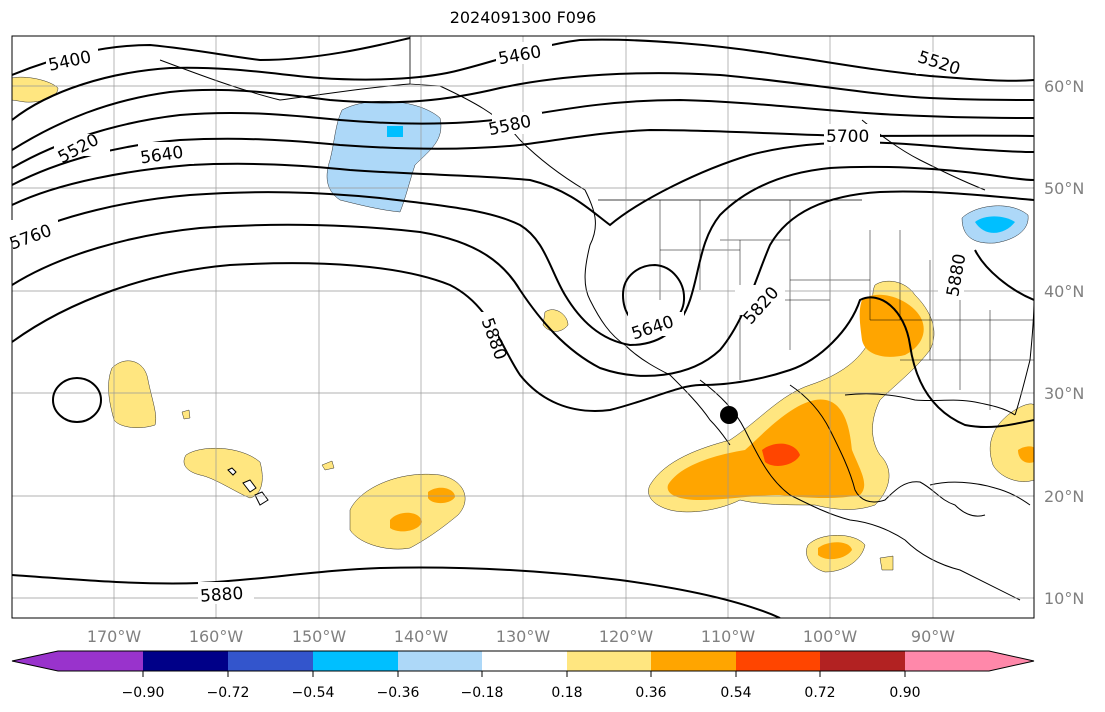 This screenshot has height=712, width=1105. What do you see at coordinates (396, 592) in the screenshot?
I see `contour-5880-south` at bounding box center [396, 592].